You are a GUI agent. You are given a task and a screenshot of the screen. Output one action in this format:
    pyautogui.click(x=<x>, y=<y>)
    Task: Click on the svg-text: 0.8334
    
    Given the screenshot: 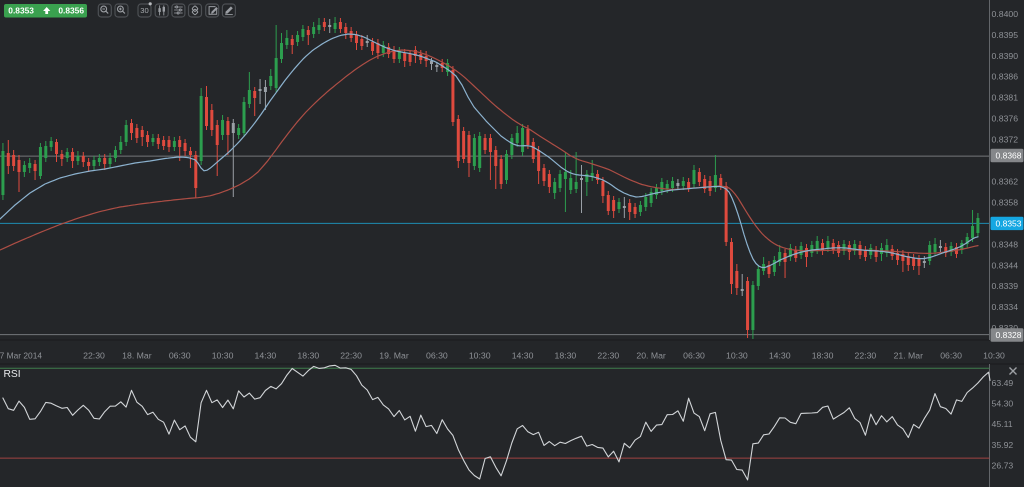 What is the action you would take?
    pyautogui.click(x=1005, y=307)
    